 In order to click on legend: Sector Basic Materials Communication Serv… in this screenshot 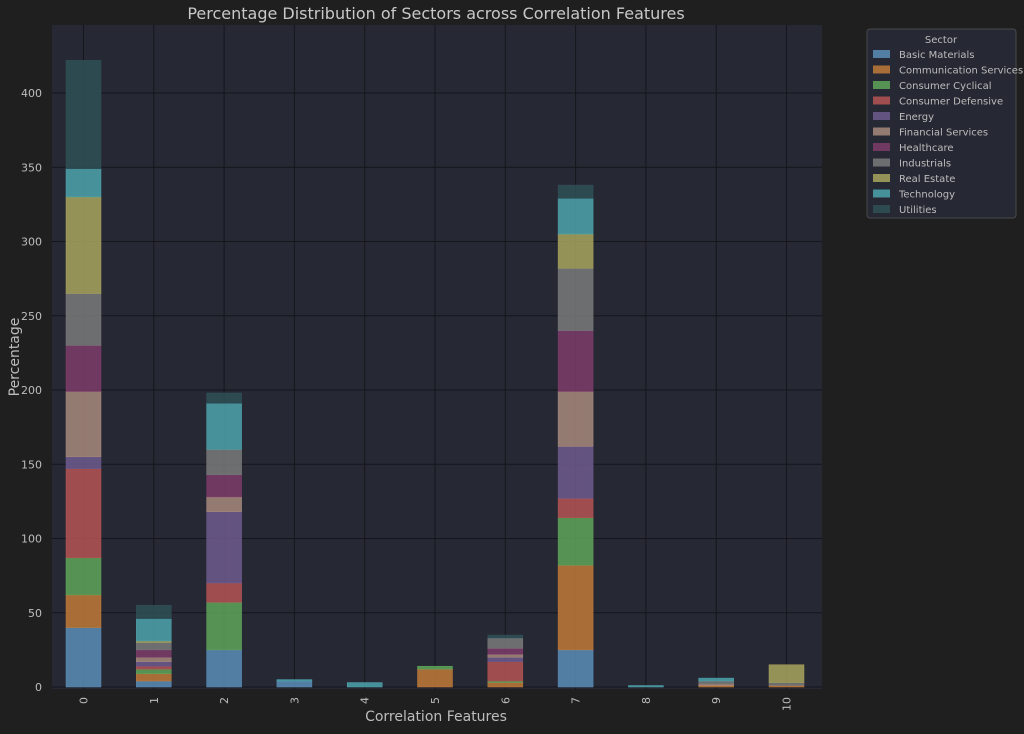, I will do `click(944, 123)`.